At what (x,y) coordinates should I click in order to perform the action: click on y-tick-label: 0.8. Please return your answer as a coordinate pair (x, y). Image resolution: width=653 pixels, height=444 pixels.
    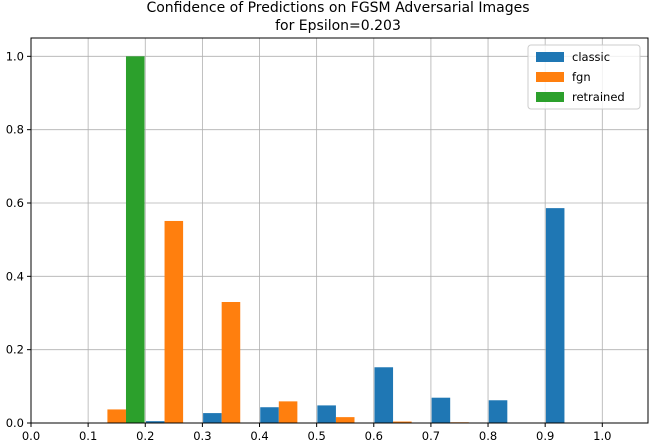
    Looking at the image, I should click on (15, 130).